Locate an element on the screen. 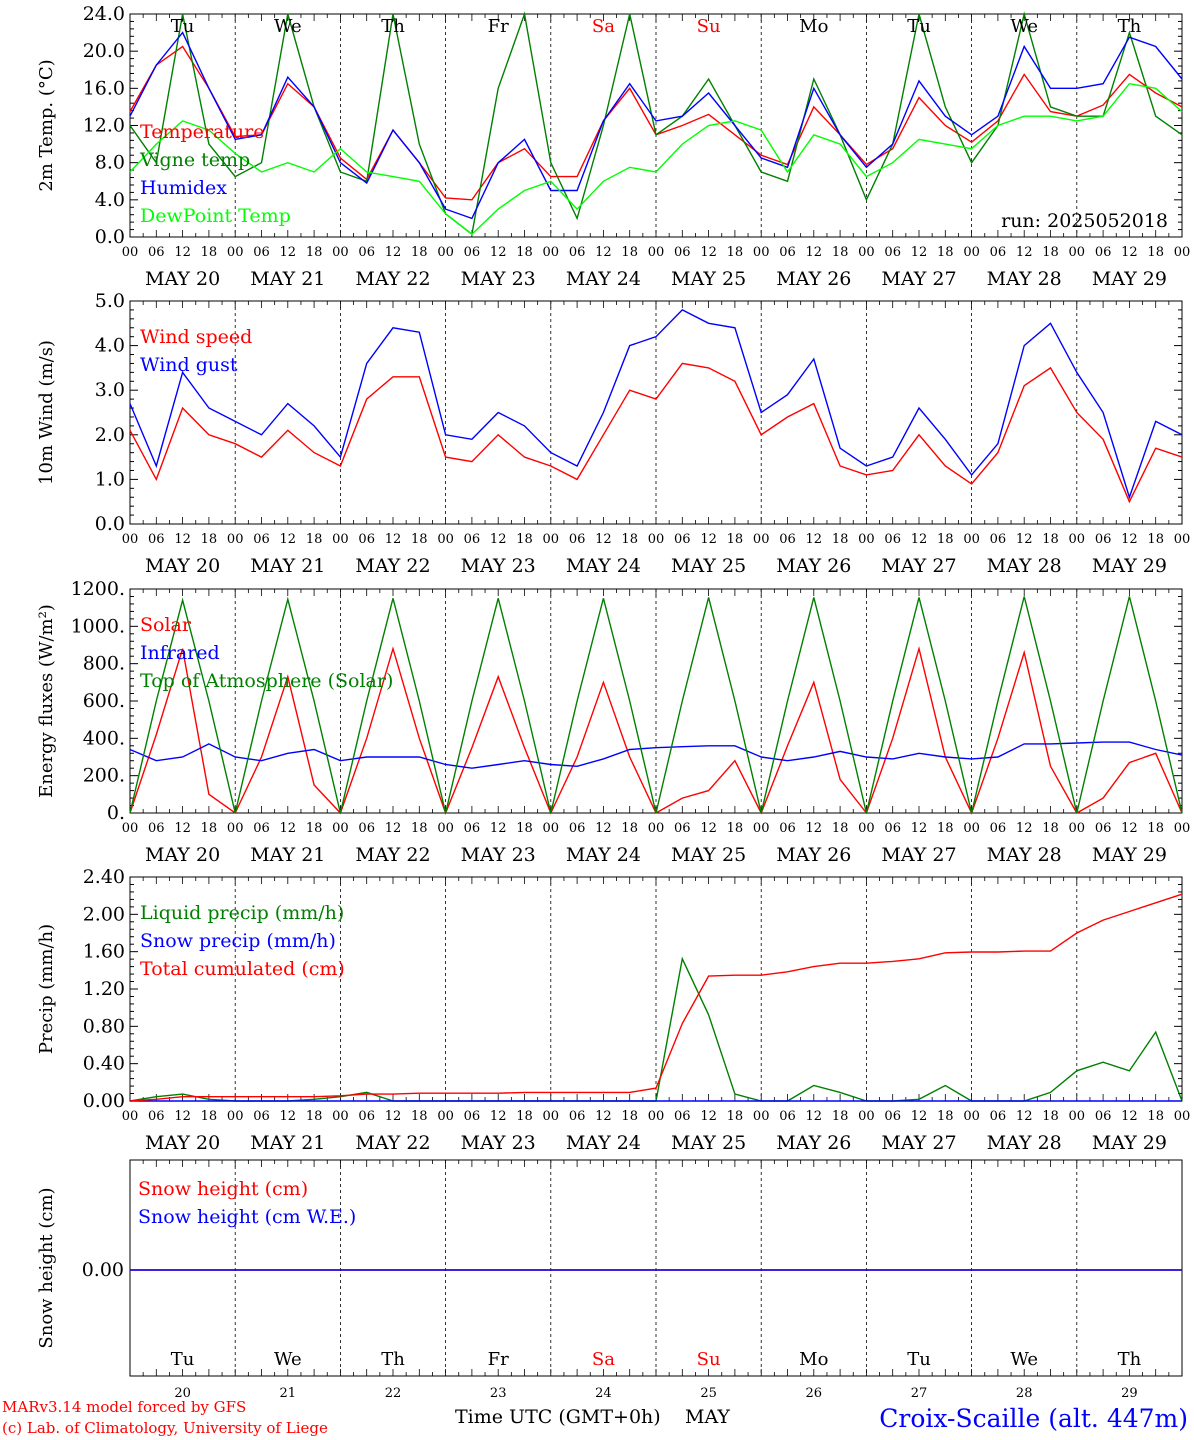 The width and height of the screenshot is (1194, 1440). x-axis-month: MAY is located at coordinates (707, 1417).